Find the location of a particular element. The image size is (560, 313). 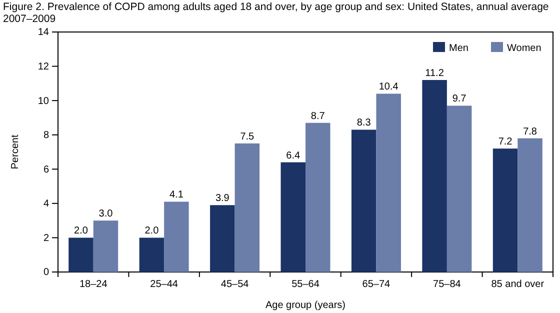

data-label: 8.7 is located at coordinates (318, 116).